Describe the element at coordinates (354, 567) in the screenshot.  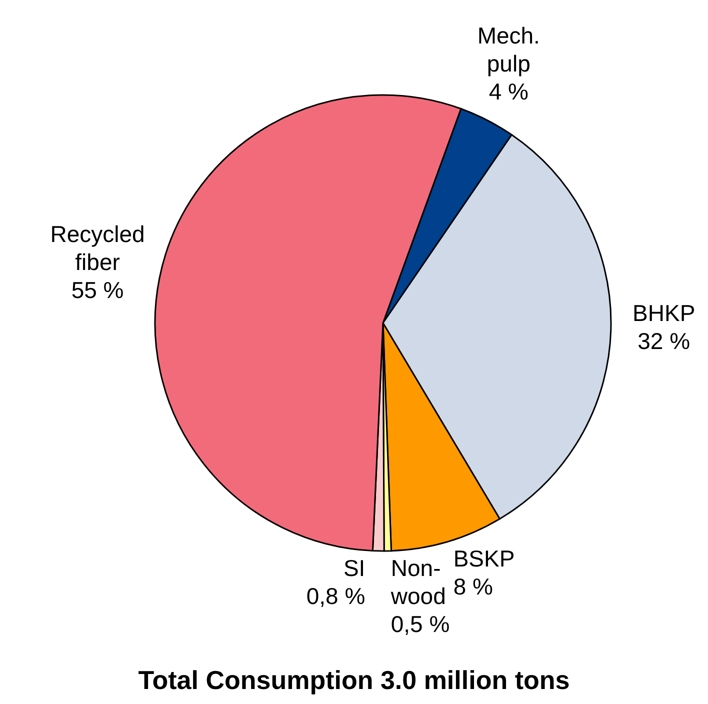
I see `slice-label: SI` at that location.